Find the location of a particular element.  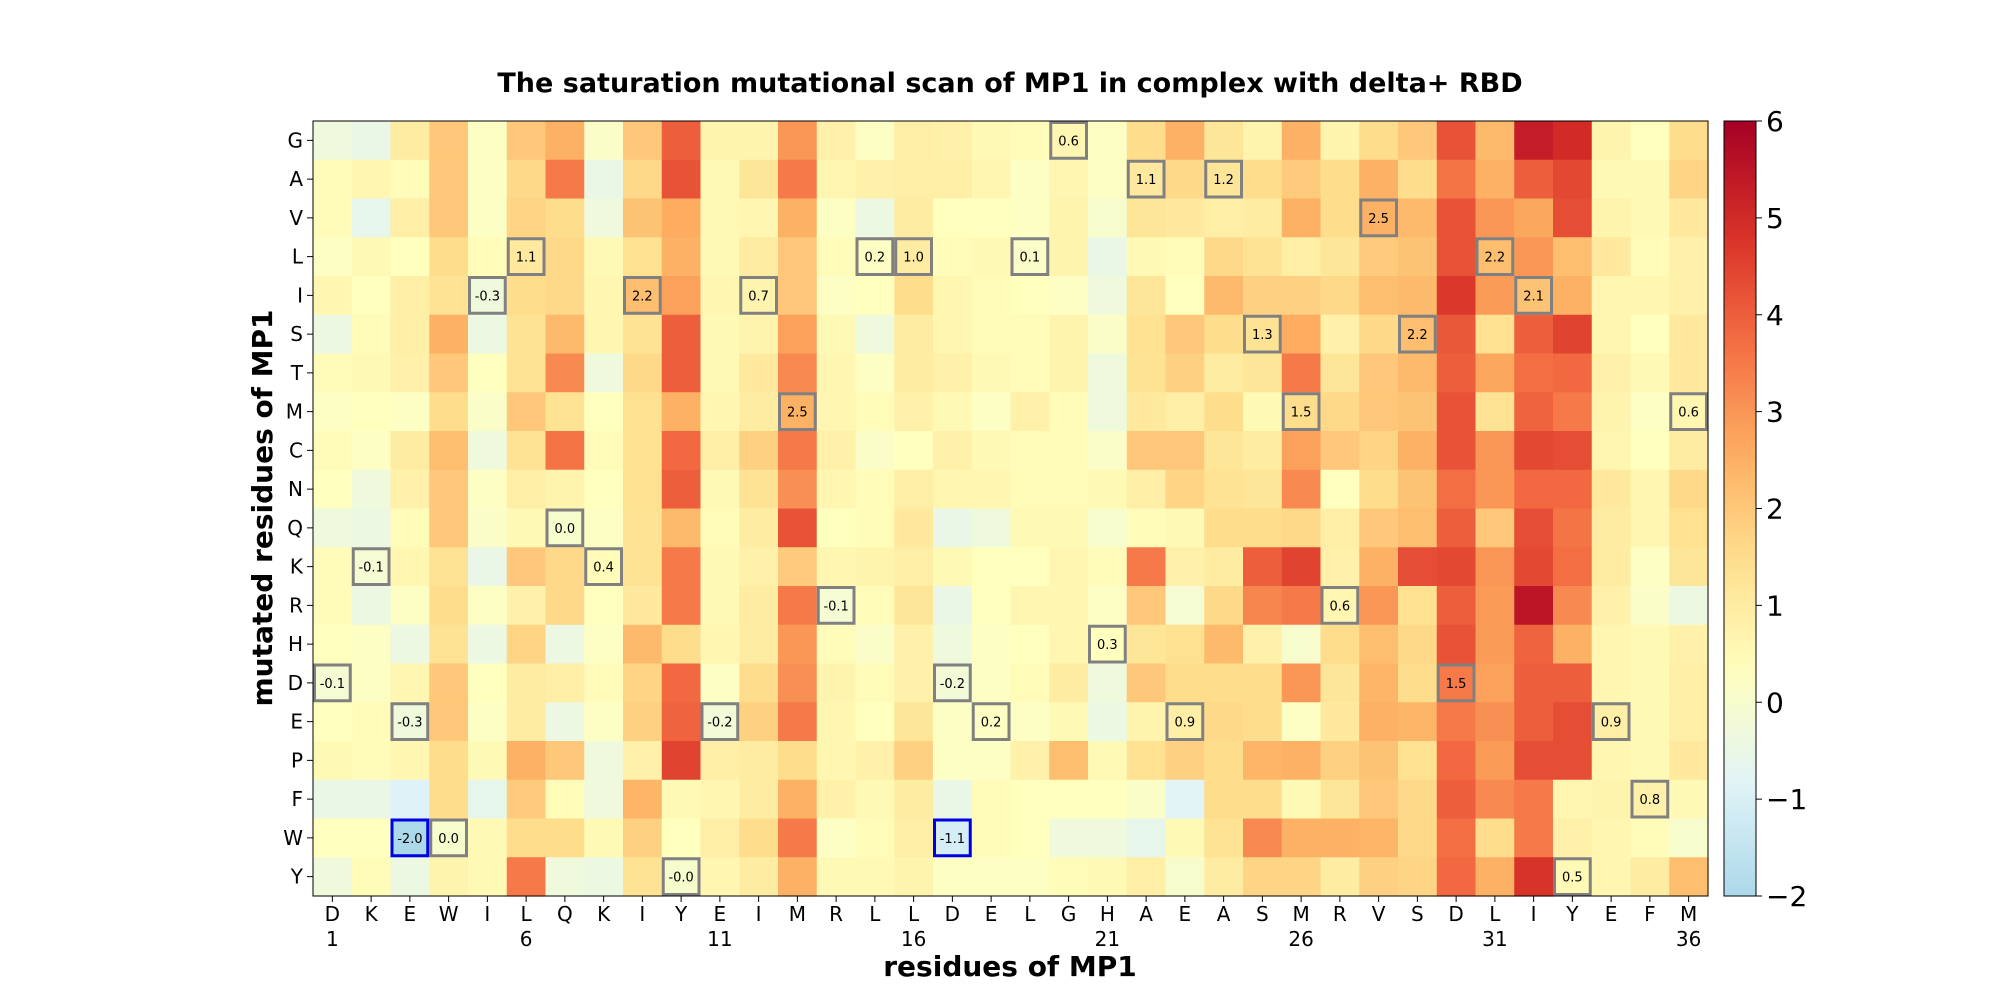

annotation-label: 0.2 is located at coordinates (991, 723).